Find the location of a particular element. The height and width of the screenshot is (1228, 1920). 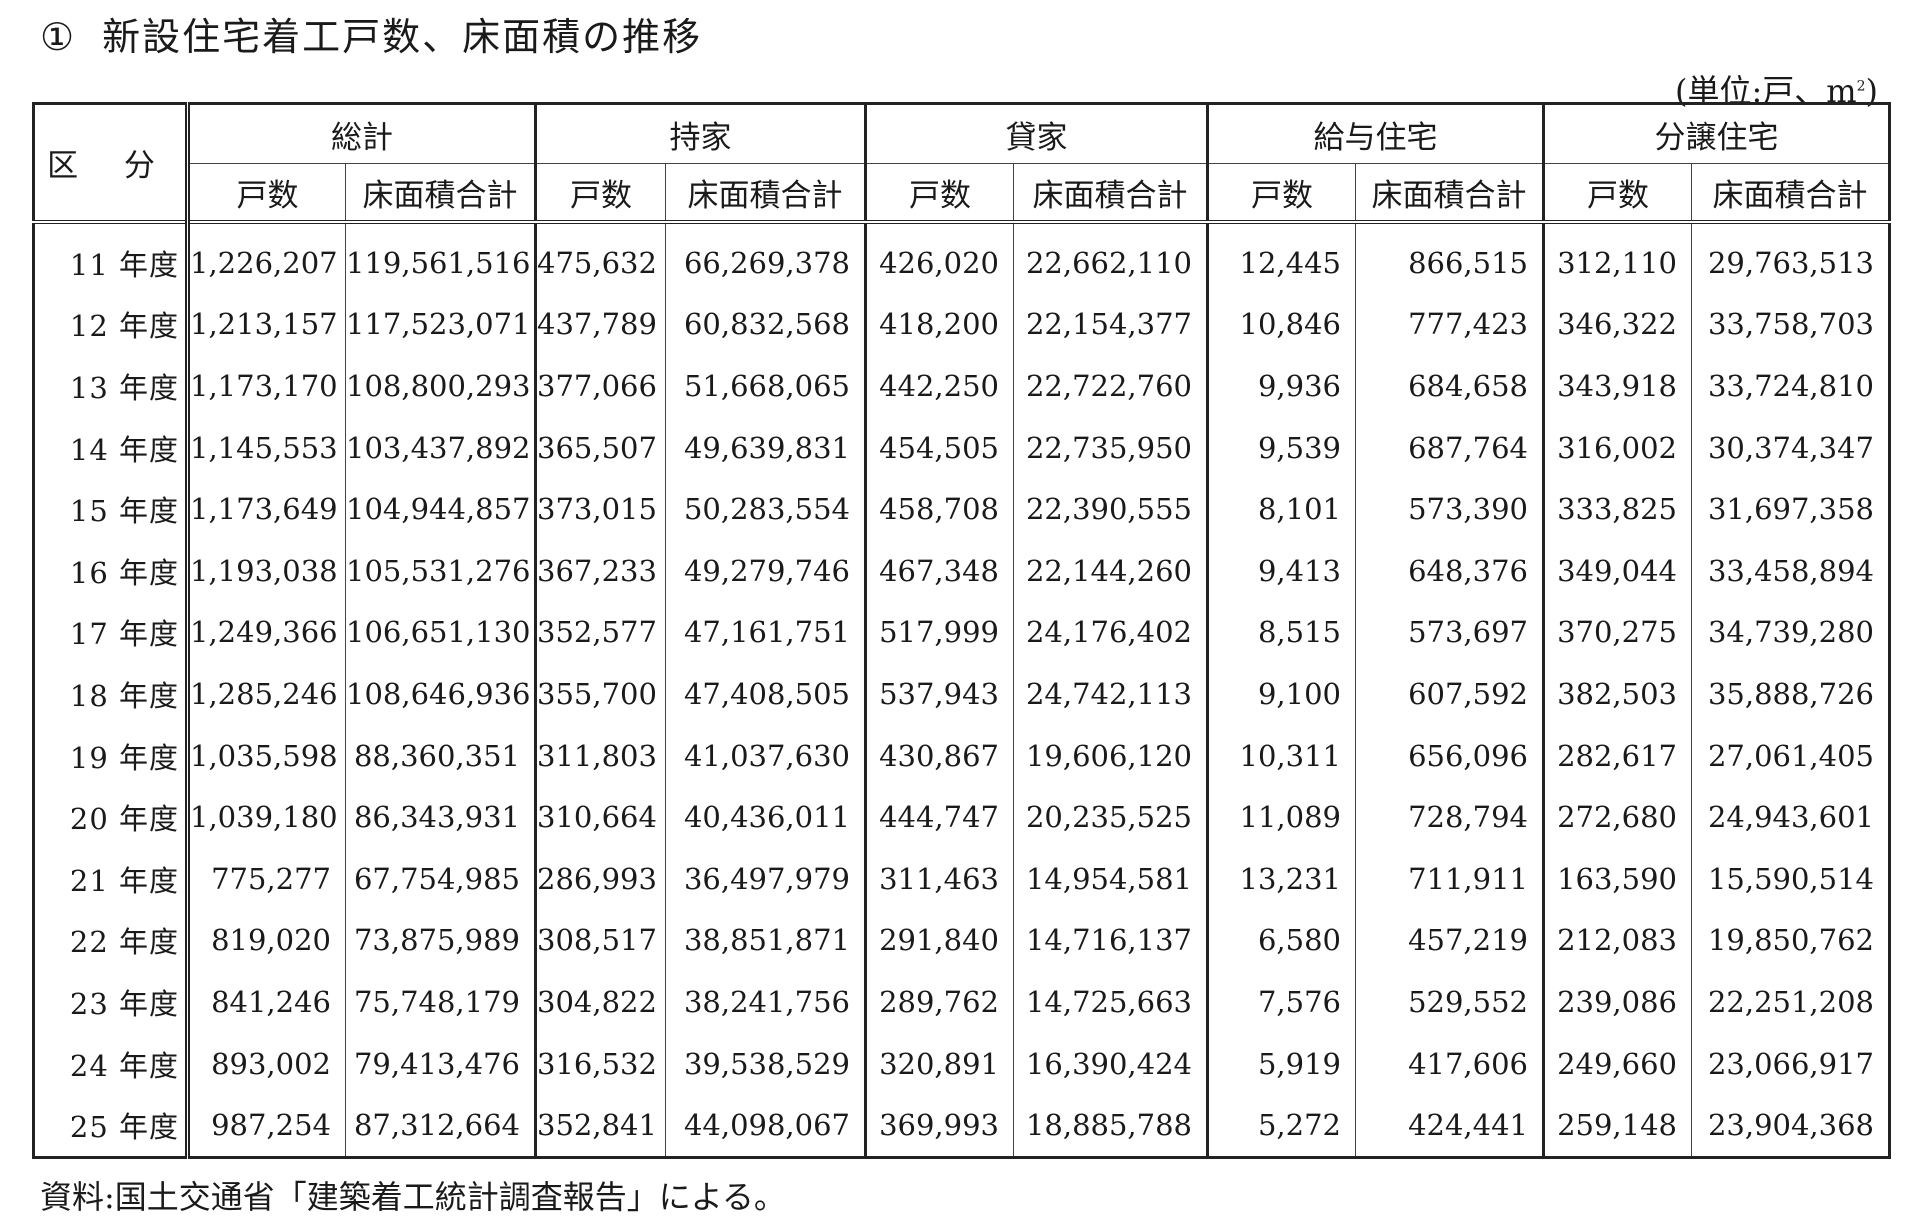

title-text: 新設住宅着工戸数、床面積の推移 is located at coordinates (402, 37).